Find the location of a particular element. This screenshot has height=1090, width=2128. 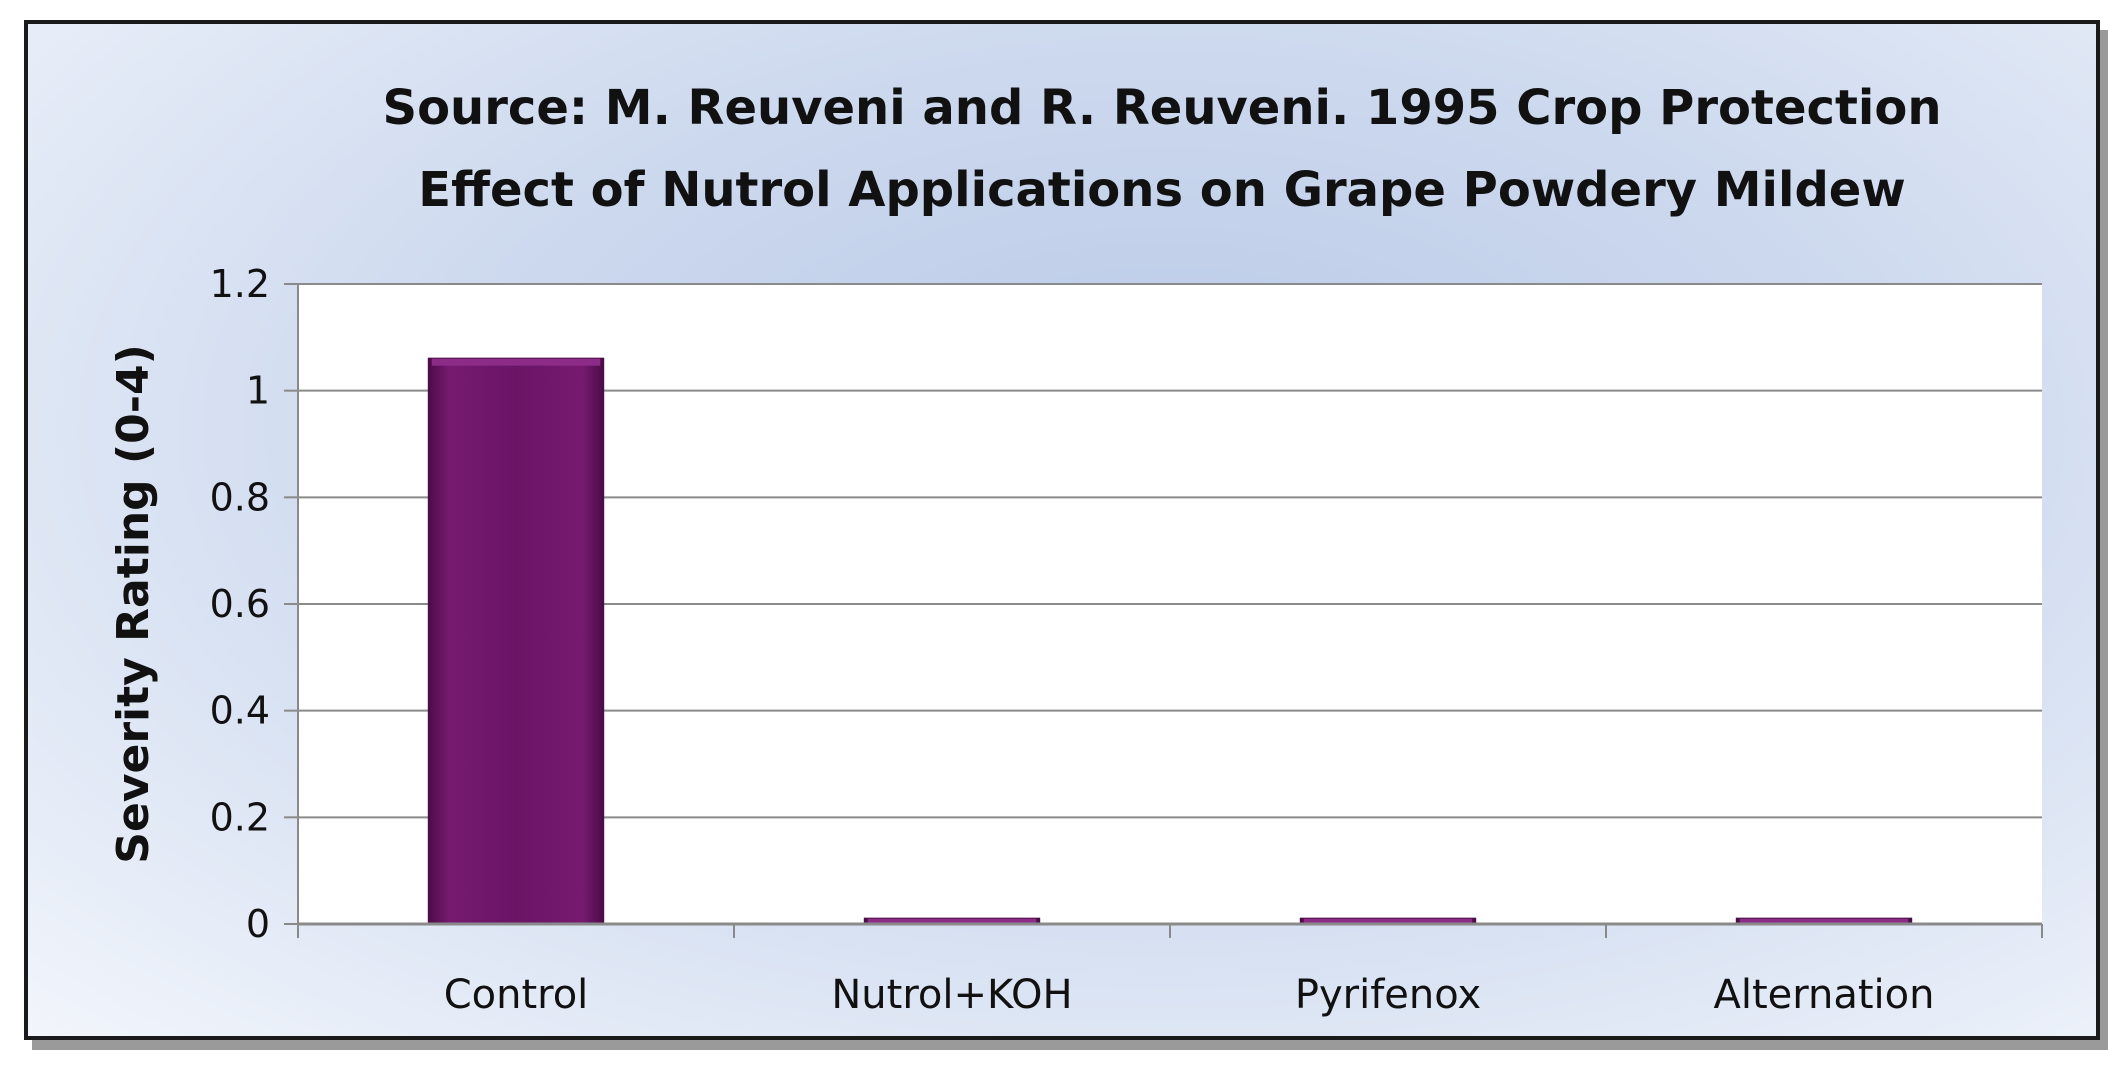

x-axis-labels: Control Nutrol+KOH Pyrifenox Alternation is located at coordinates (1189, 995).